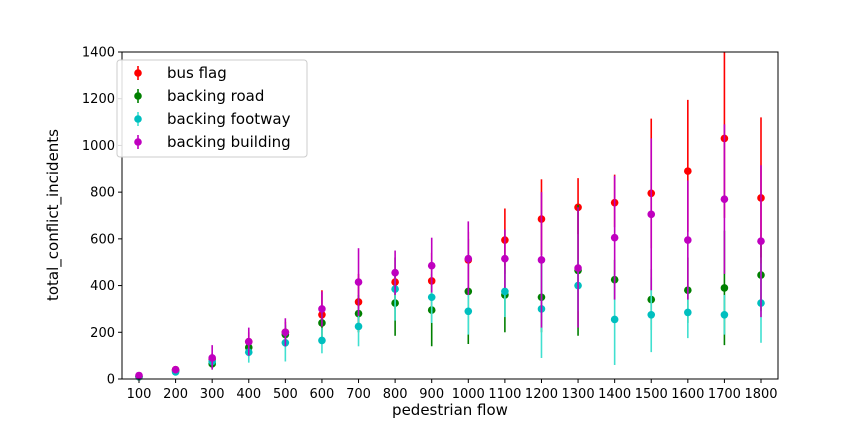  Describe the element at coordinates (541, 394) in the screenshot. I see `x-tick-label: 1200` at that location.